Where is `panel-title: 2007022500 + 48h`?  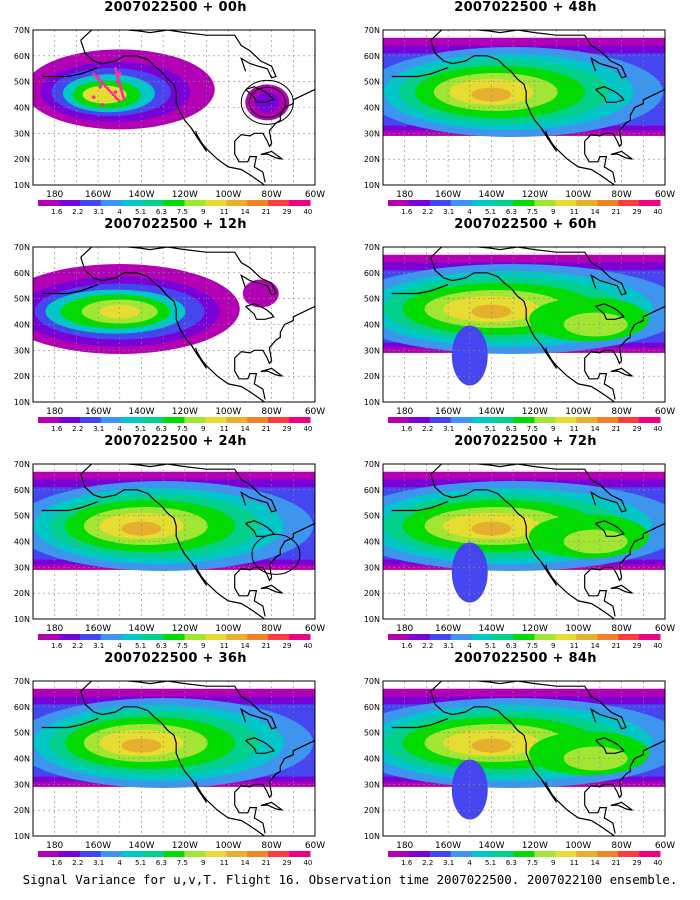 panel-title: 2007022500 + 48h is located at coordinates (525, 7).